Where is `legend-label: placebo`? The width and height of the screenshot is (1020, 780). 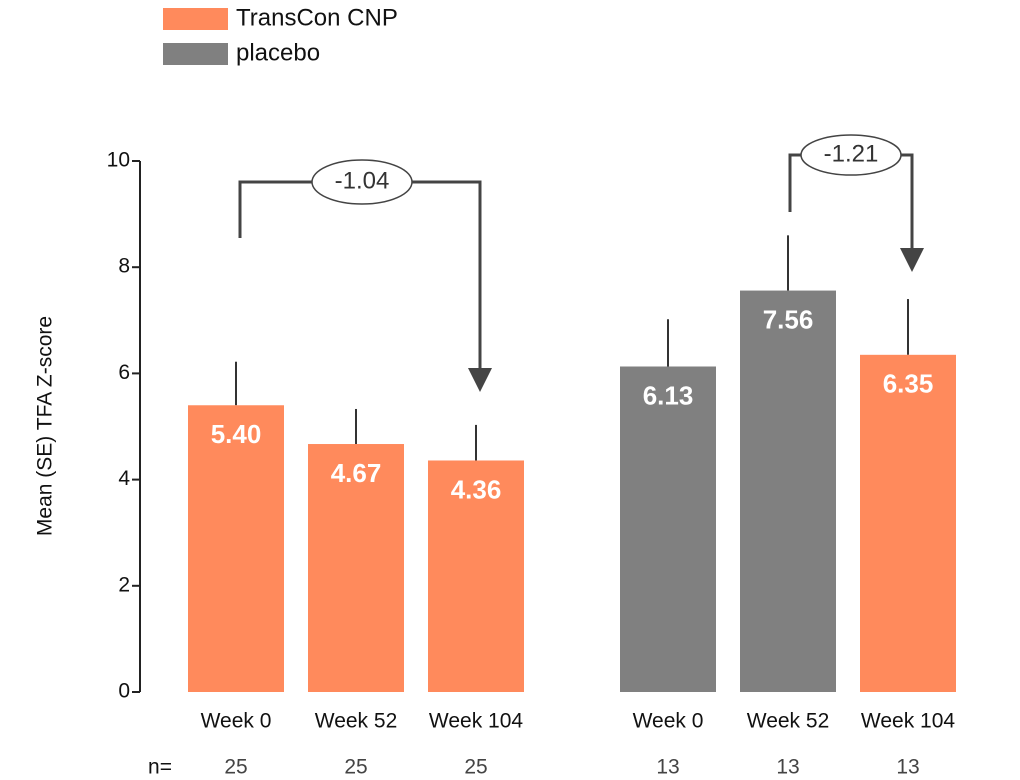
legend-label: placebo is located at coordinates (278, 52).